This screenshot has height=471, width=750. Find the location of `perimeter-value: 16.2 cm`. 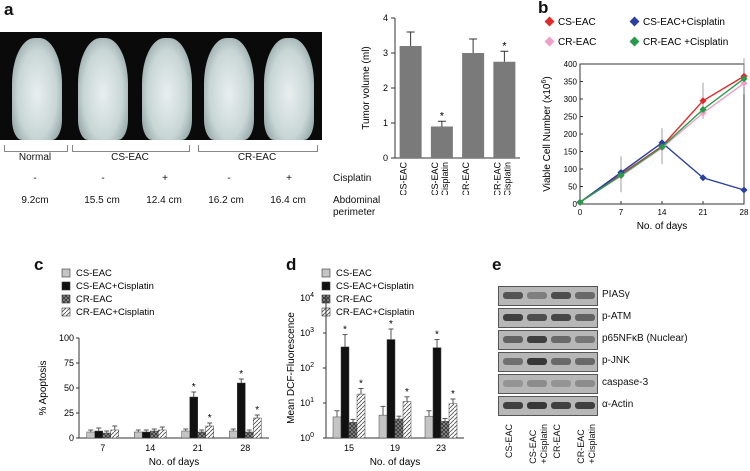

perimeter-value: 16.2 cm is located at coordinates (226, 200).